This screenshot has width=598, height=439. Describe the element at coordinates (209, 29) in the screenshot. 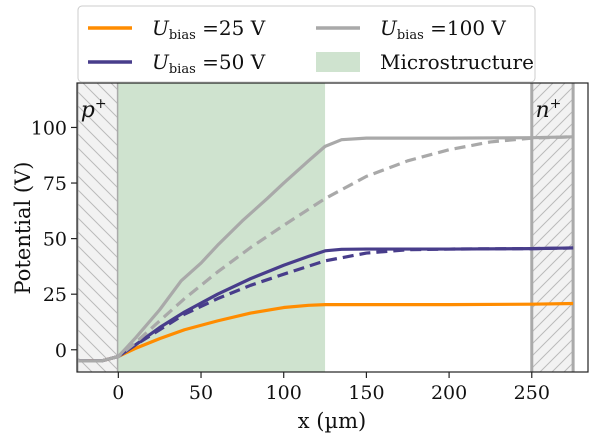

I see `legend-label-0: Ubias =25 V` at that location.